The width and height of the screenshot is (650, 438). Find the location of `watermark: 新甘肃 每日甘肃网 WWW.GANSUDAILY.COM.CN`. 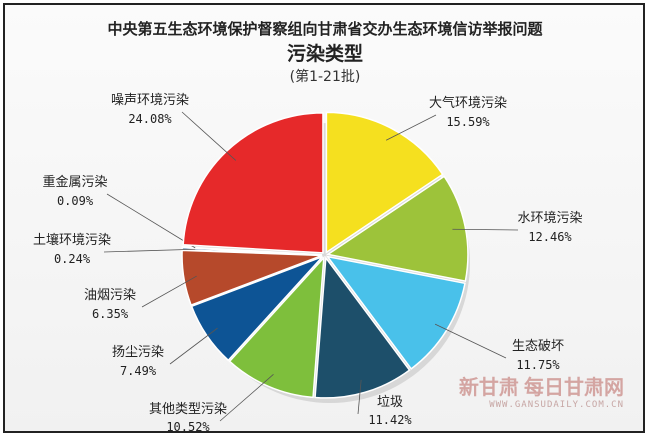

watermark: 新甘肃 每日甘肃网 WWW.GANSUDAILY.COM.CN is located at coordinates (541, 390).